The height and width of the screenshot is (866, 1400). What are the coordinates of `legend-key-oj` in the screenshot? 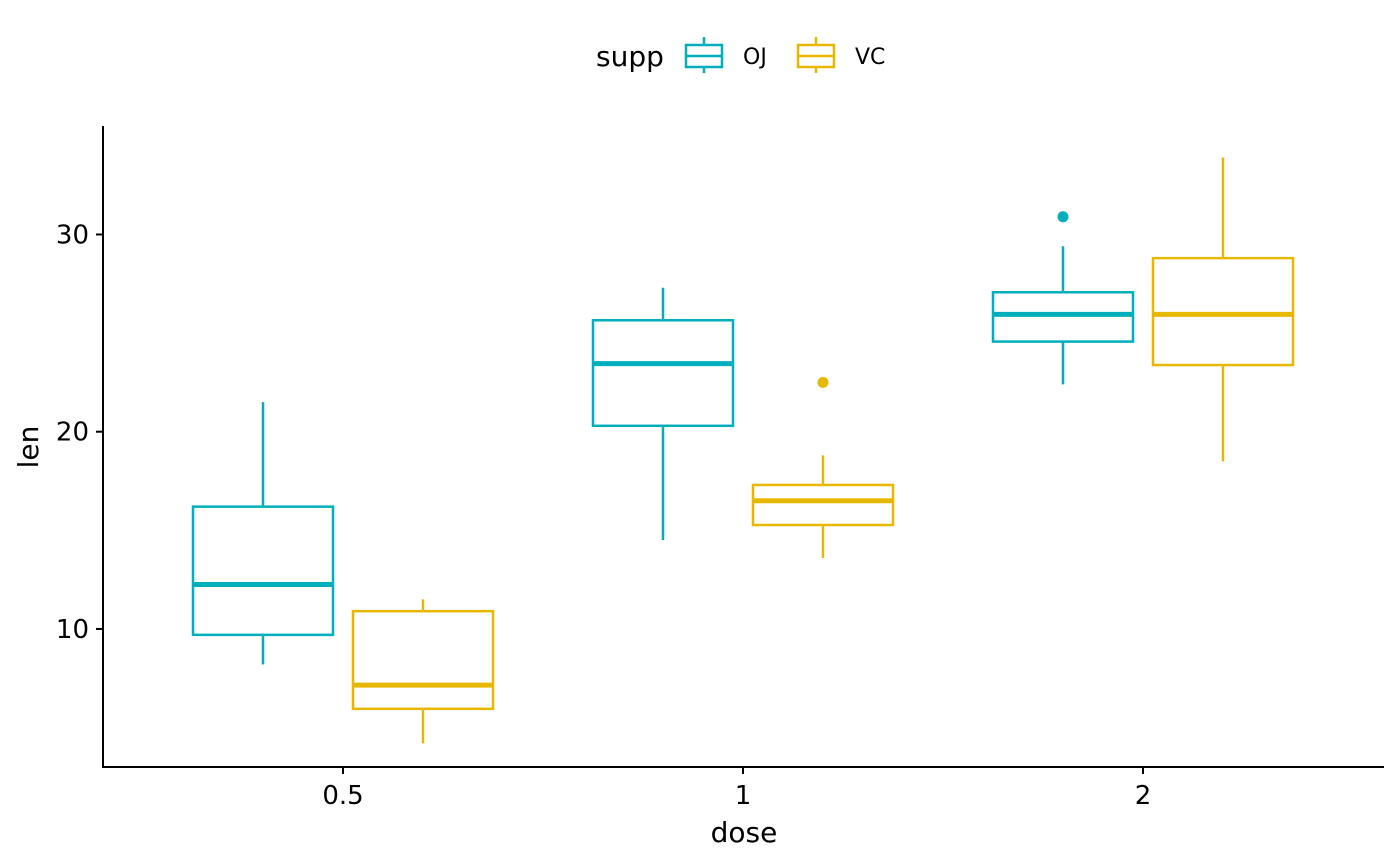 It's located at (704, 55).